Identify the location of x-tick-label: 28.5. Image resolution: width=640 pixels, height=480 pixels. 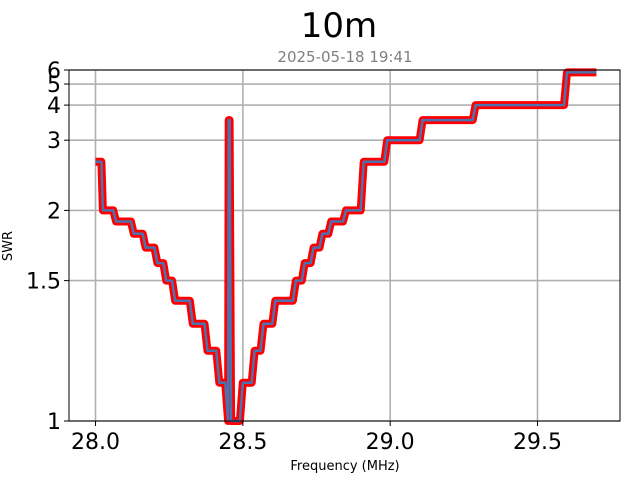
(242, 442).